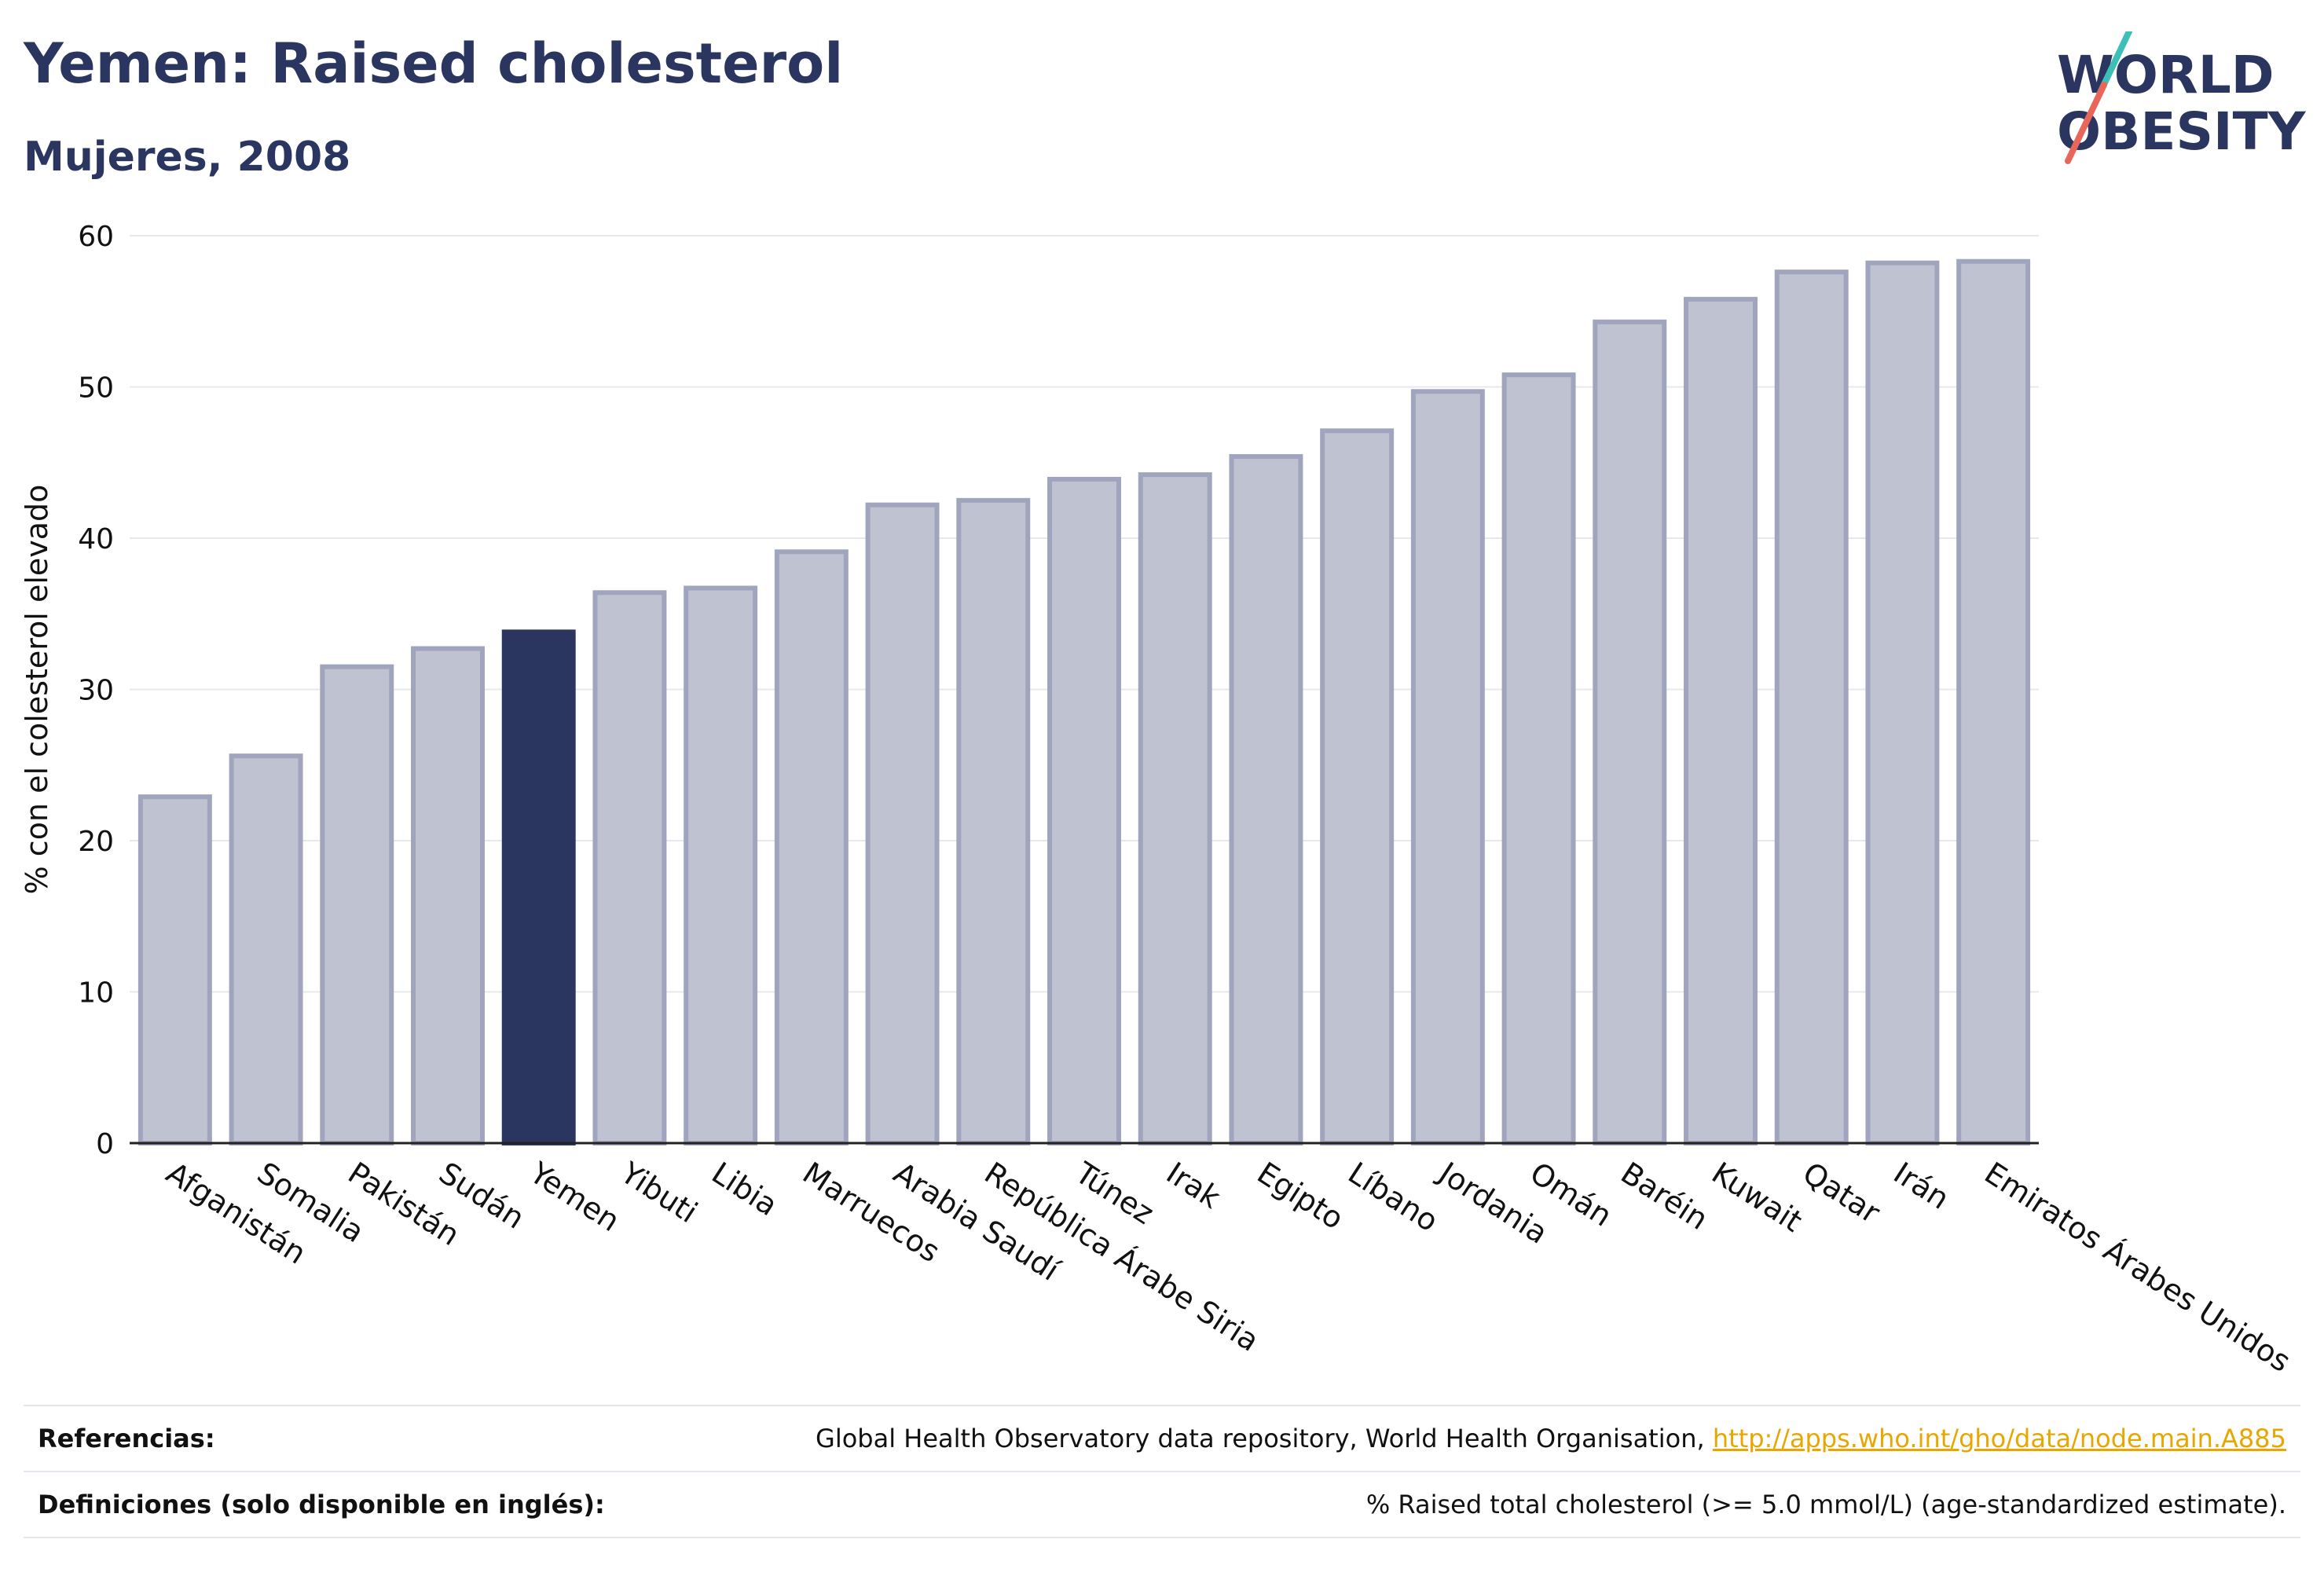 Image resolution: width=2324 pixels, height=1576 pixels. Describe the element at coordinates (96, 237) in the screenshot. I see `y-tick-label-6: 60` at that location.